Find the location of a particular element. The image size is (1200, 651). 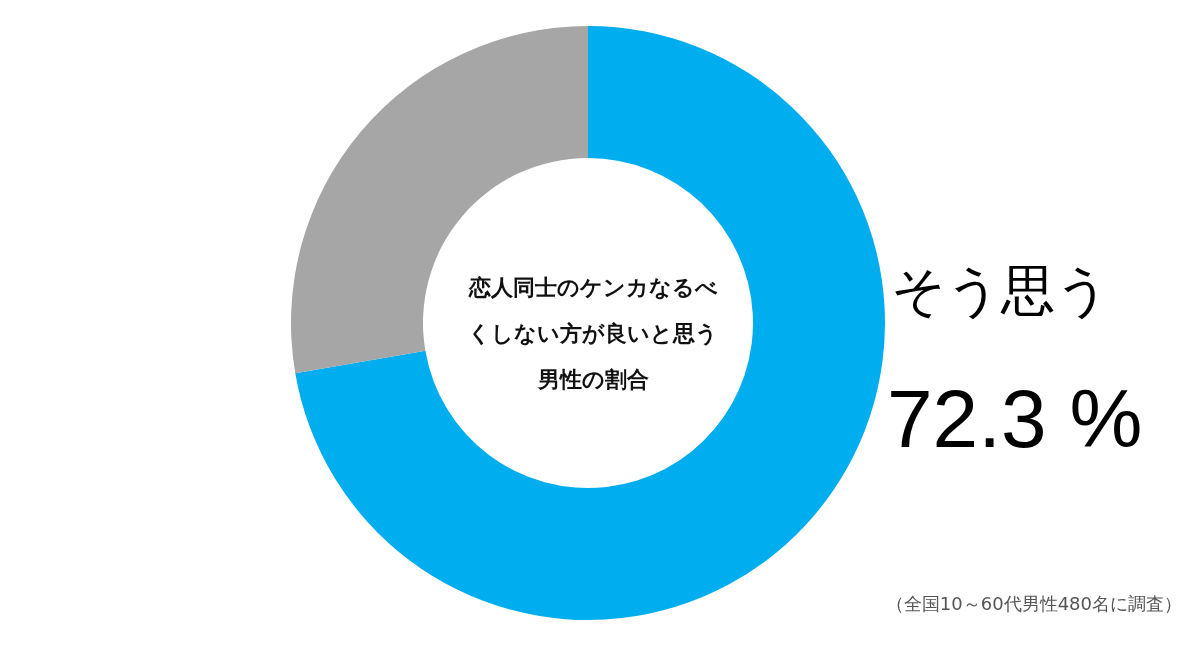

slice-label: そう思う is located at coordinates (1000, 290).